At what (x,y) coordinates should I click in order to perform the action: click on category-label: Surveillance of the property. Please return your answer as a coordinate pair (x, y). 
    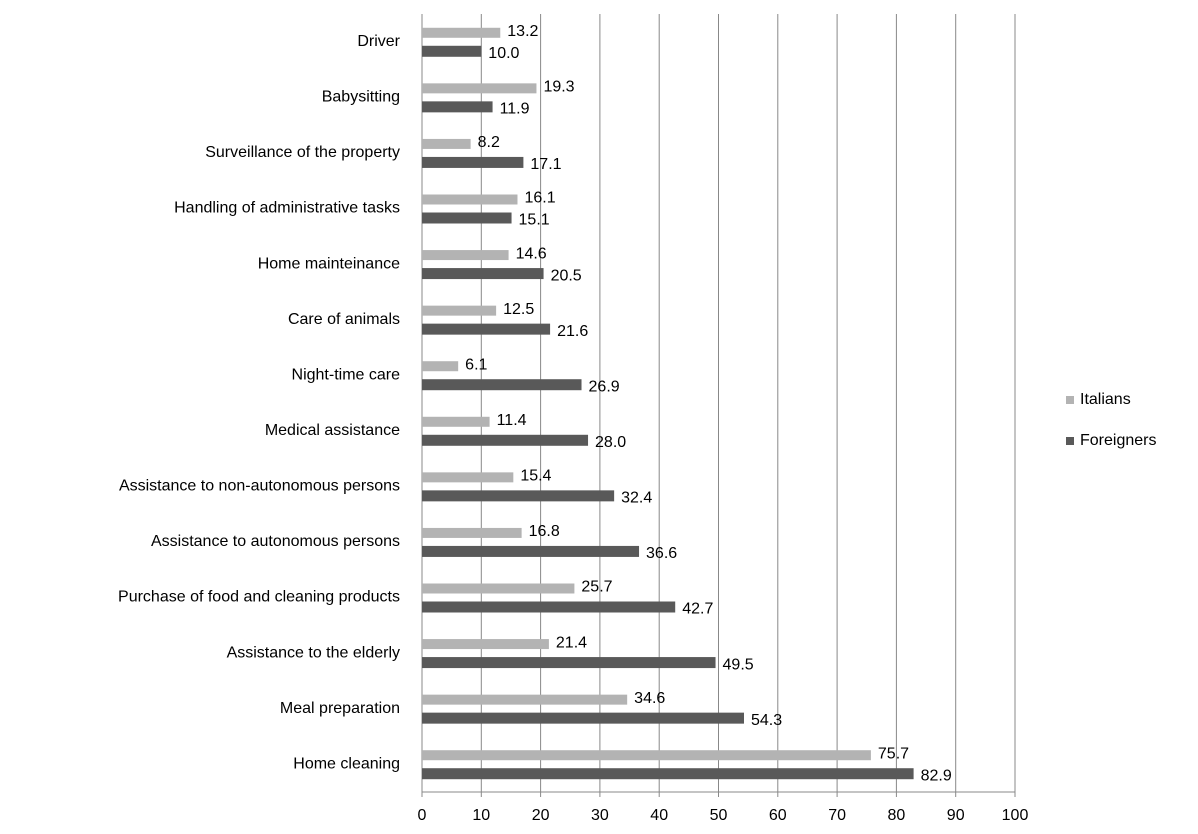
    Looking at the image, I should click on (302, 152).